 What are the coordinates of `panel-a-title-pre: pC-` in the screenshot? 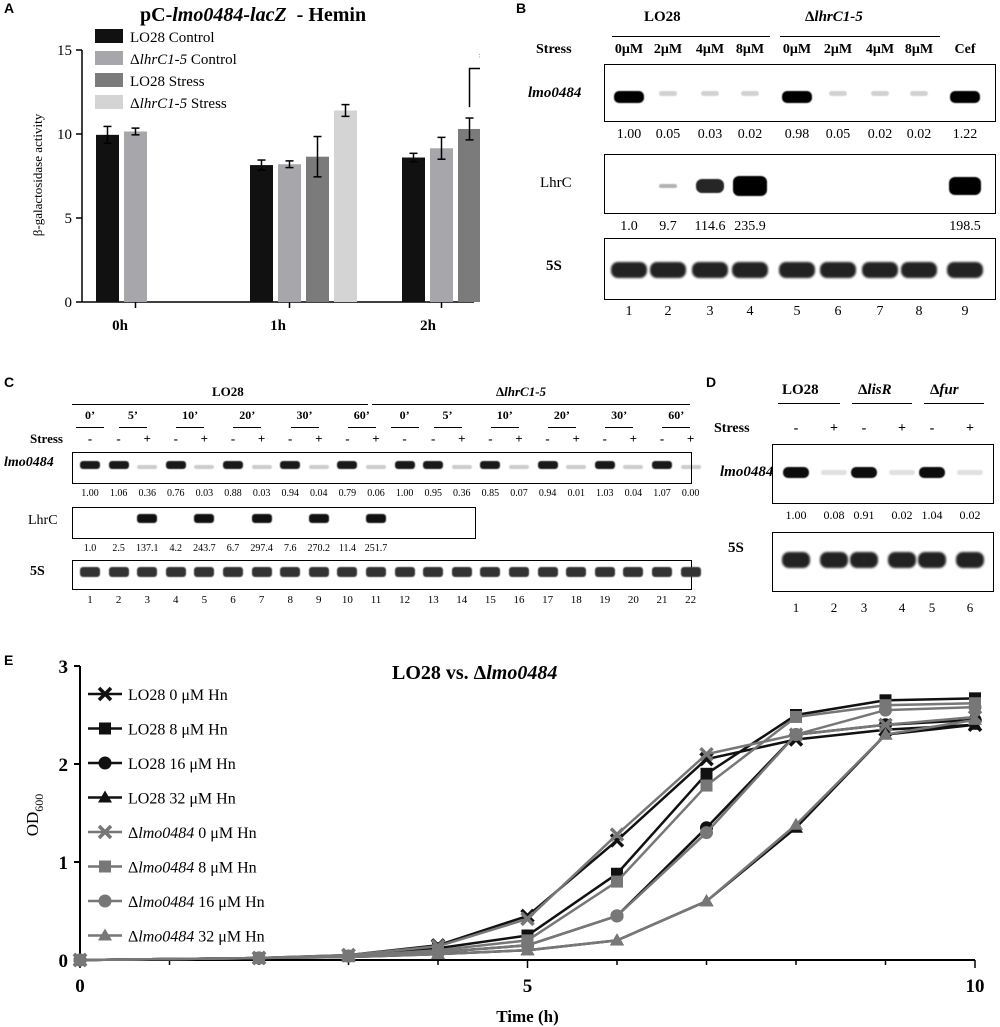 It's located at (156, 15).